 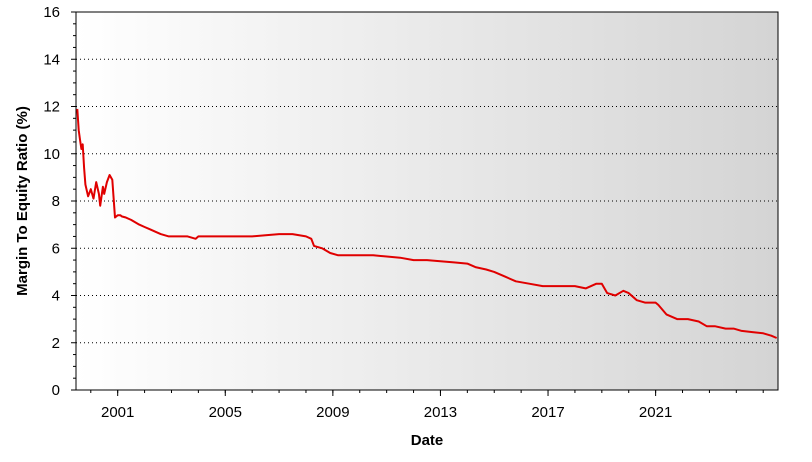 I want to click on y-tick-label: 10, so click(x=51, y=154).